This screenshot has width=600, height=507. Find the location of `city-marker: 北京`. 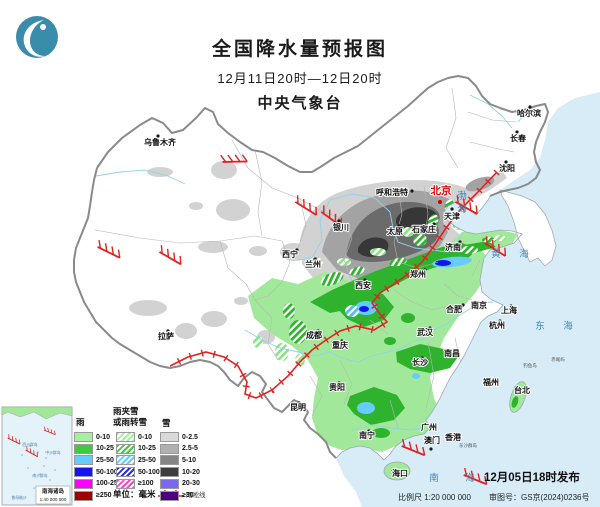

city-marker: 北京 is located at coordinates (441, 193).